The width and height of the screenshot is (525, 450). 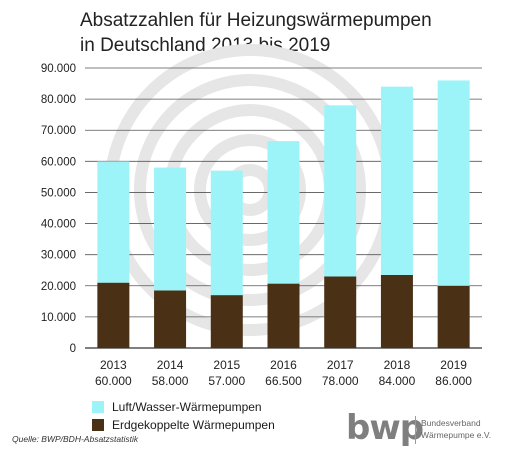 What do you see at coordinates (187, 407) in the screenshot?
I see `legend-label-luft-wasser: Luft/Wasser-Wärmepumpen` at bounding box center [187, 407].